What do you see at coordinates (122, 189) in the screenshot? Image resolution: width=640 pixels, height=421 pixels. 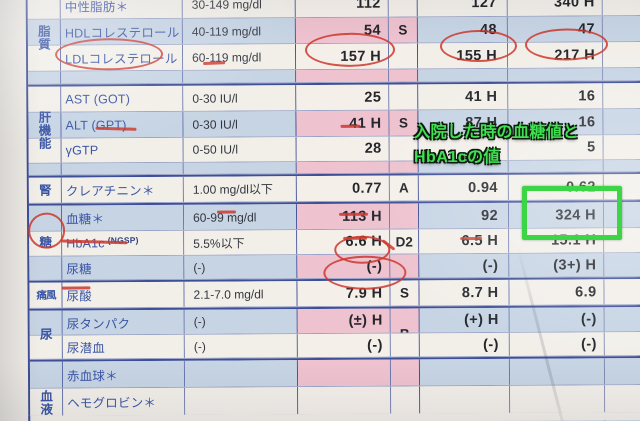 I see `test-name-cell: クレアチニン＊` at bounding box center [122, 189].